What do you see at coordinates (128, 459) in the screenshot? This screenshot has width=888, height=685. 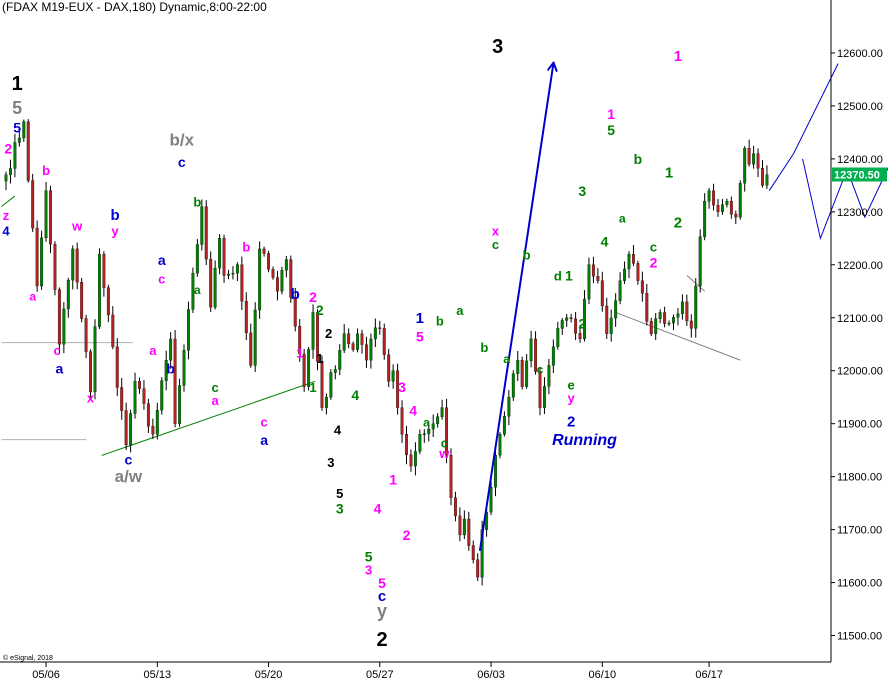 I see `wave-label: c` at bounding box center [128, 459].